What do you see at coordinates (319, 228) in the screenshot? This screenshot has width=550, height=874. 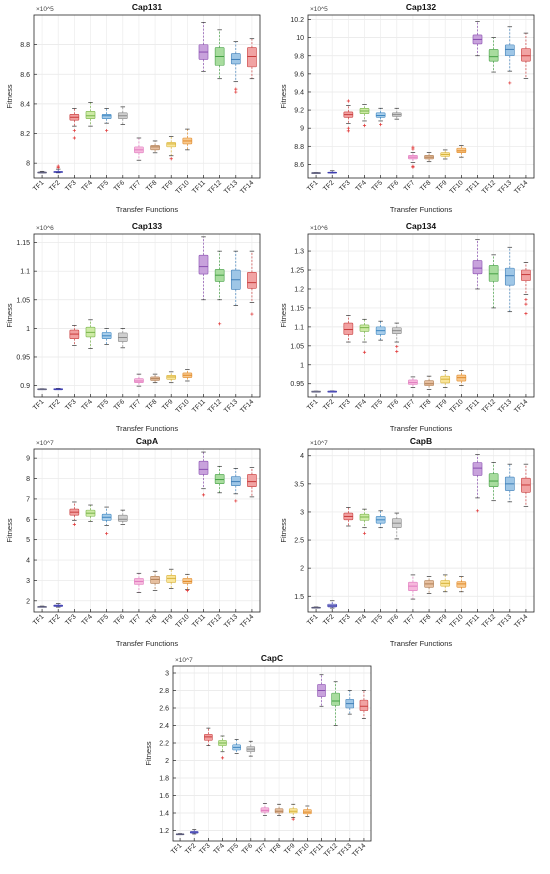 I see `axis-exponent: ×10^6` at bounding box center [319, 228].